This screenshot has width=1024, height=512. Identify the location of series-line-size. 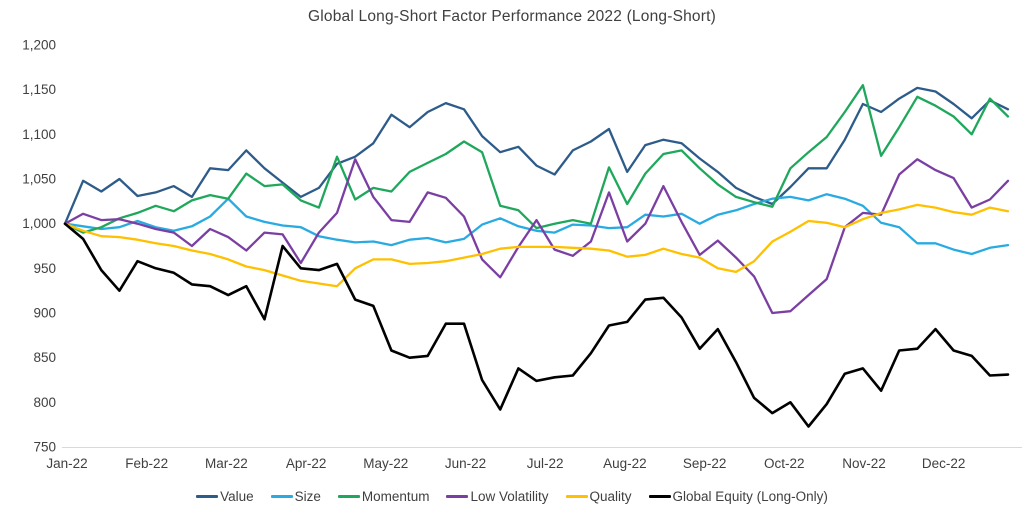
(536, 224).